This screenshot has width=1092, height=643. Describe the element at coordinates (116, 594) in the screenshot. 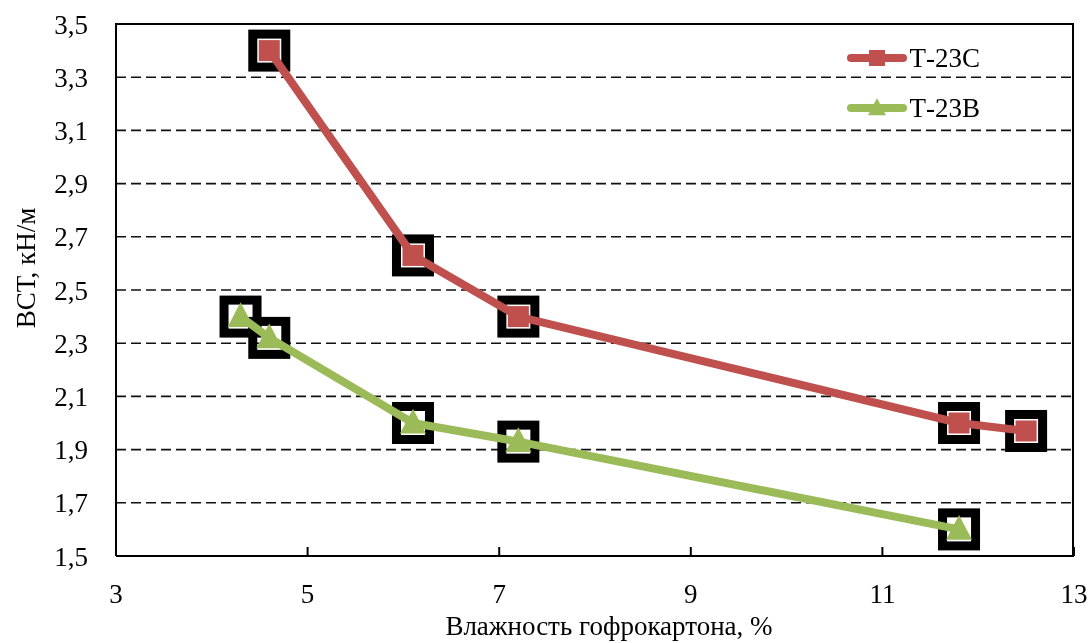

I see `x-tick-label: 3` at that location.